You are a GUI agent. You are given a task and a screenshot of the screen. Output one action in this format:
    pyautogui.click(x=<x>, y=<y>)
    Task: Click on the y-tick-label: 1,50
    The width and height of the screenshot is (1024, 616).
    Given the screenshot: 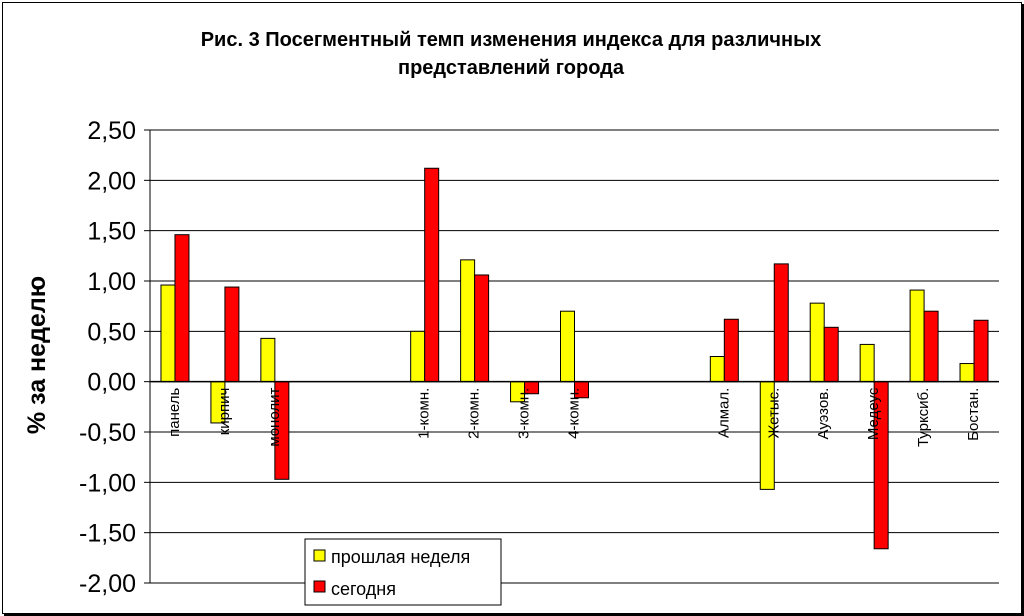 What is the action you would take?
    pyautogui.click(x=111, y=232)
    